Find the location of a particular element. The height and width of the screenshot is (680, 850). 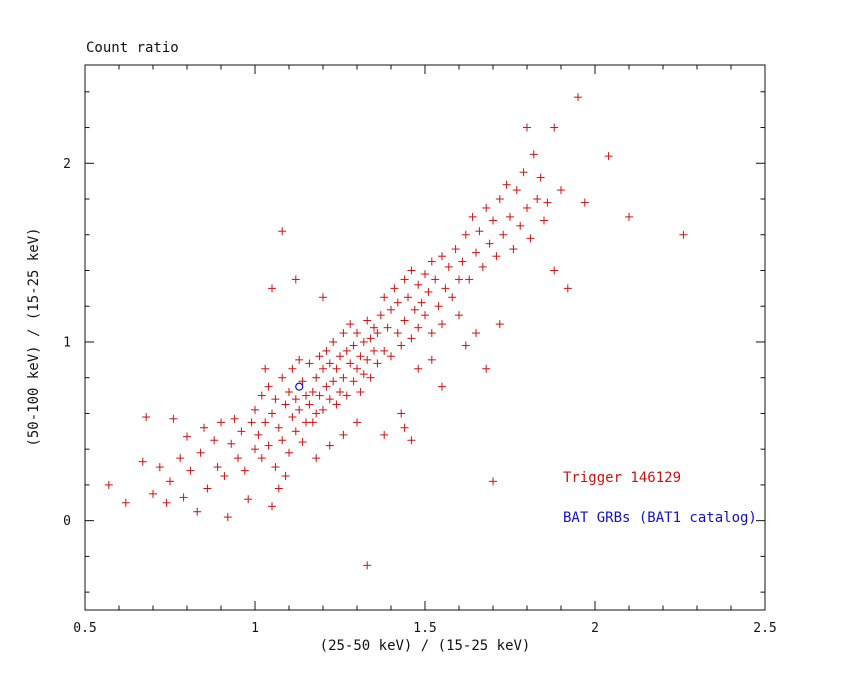

legend-catalog-label: BAT GRBs (BAT1 catalog) is located at coordinates (660, 518).